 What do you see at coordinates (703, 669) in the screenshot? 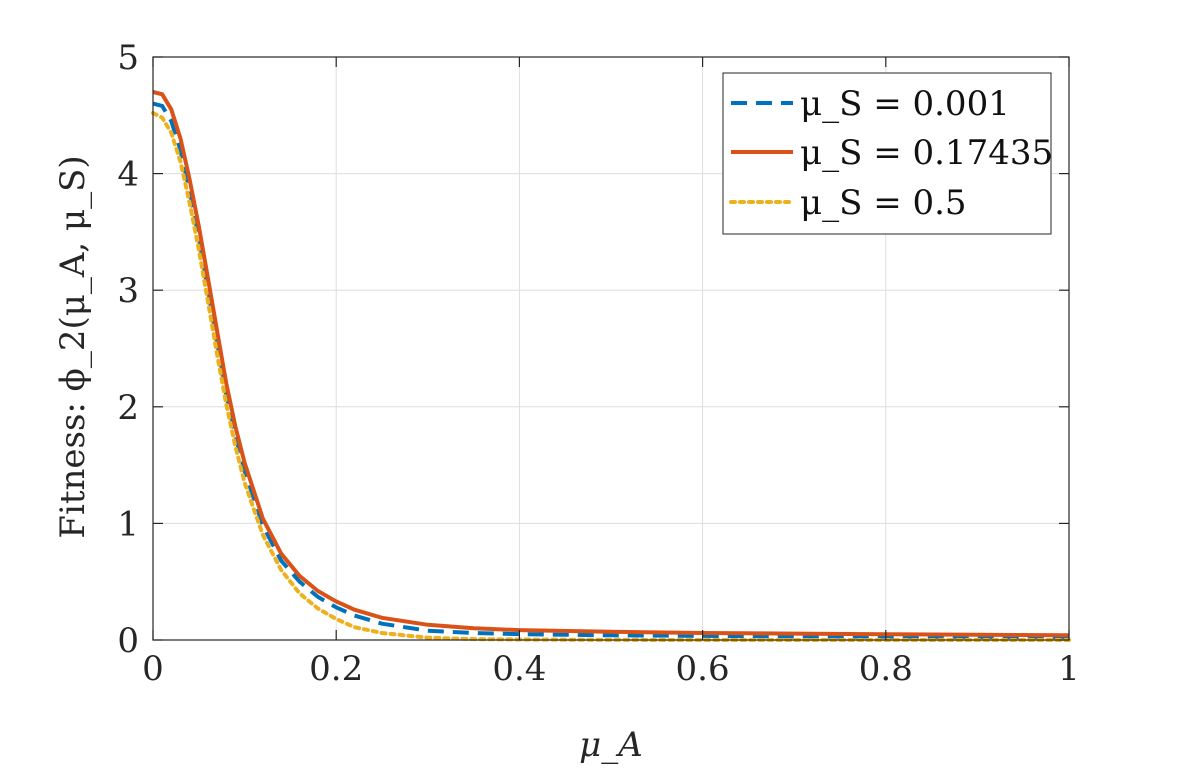
I see `x-tick-label: 0.6` at bounding box center [703, 669].